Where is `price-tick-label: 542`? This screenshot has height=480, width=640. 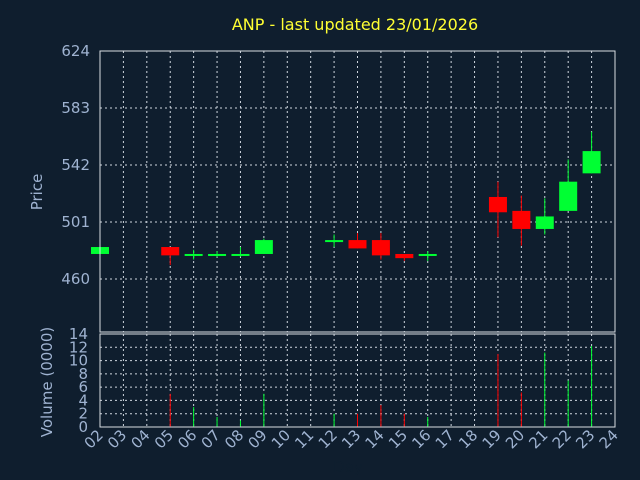
price-tick-label: 542 is located at coordinates (75, 165).